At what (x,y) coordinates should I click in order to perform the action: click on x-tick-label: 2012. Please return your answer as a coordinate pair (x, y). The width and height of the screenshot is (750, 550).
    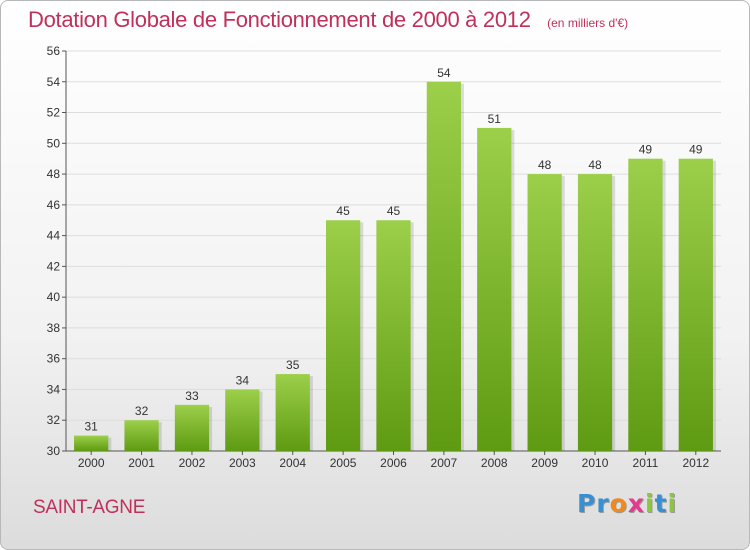
    Looking at the image, I should click on (695, 463).